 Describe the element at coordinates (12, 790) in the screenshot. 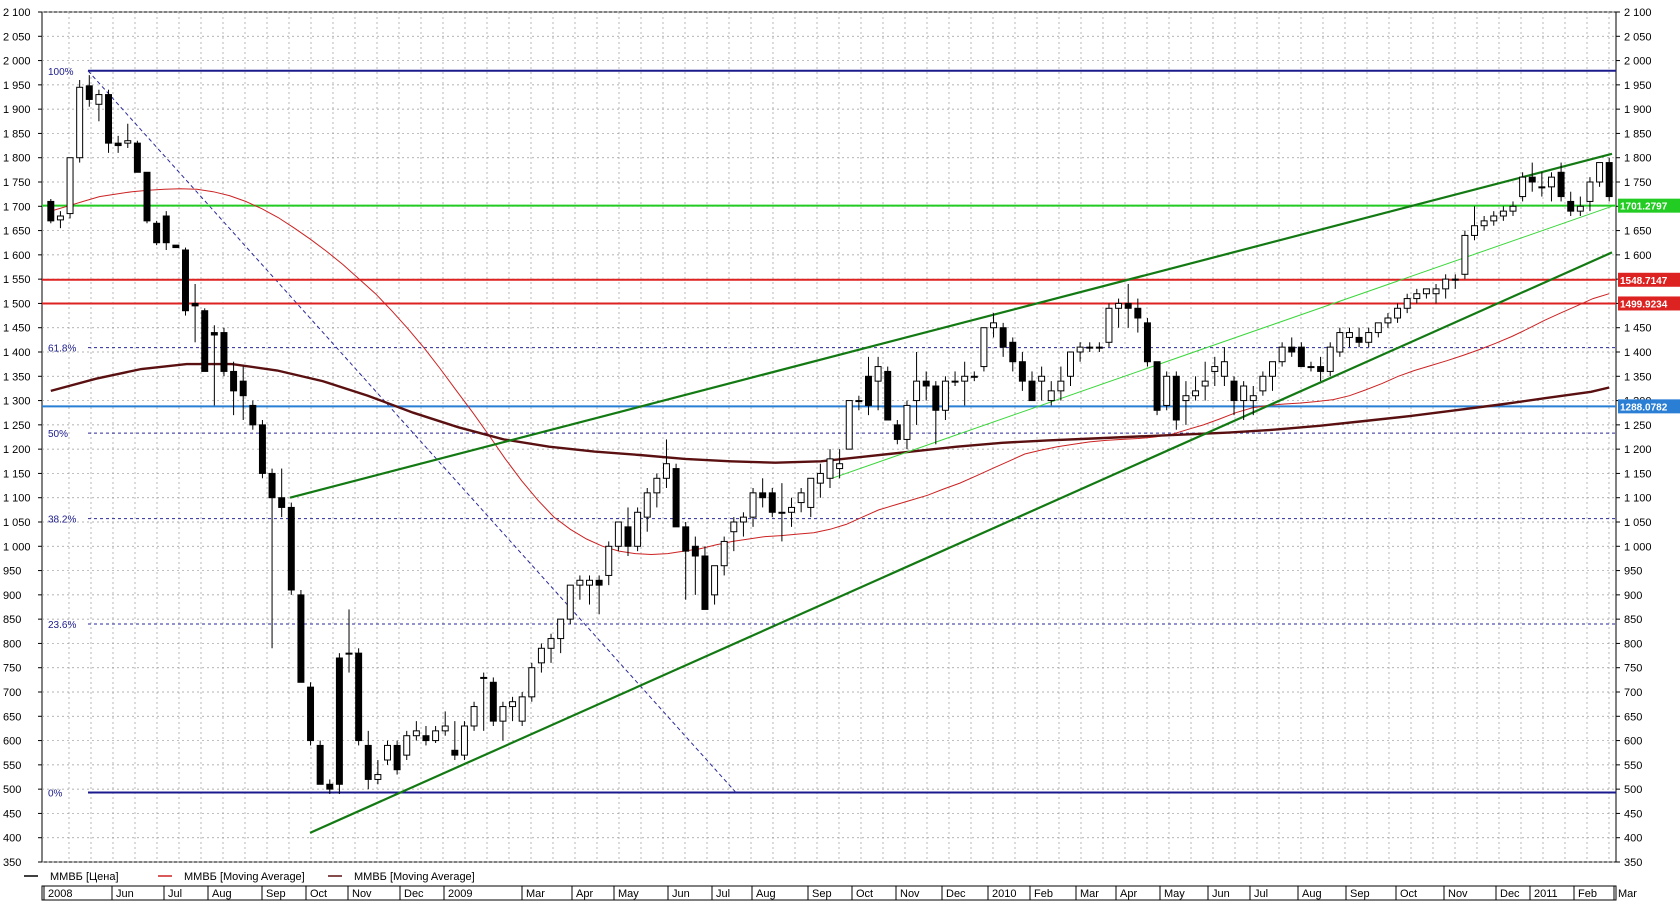

I see `y-tick-label-left: 500` at that location.